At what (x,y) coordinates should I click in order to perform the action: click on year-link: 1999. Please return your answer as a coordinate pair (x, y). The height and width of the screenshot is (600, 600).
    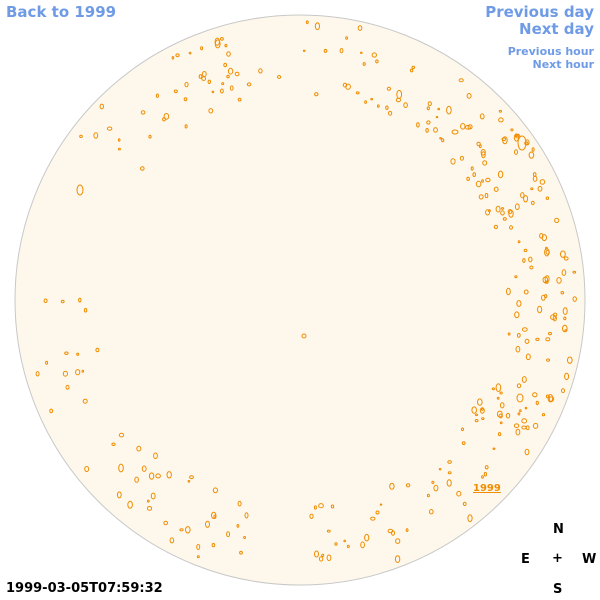
    Looking at the image, I should click on (487, 488).